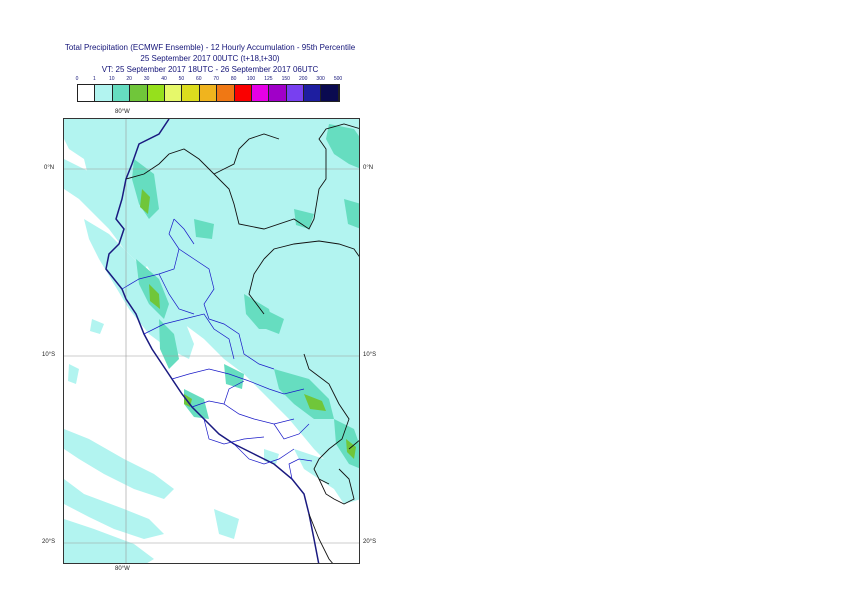 The image size is (842, 596). I want to click on legend-tick-label: 200, so click(303, 79).